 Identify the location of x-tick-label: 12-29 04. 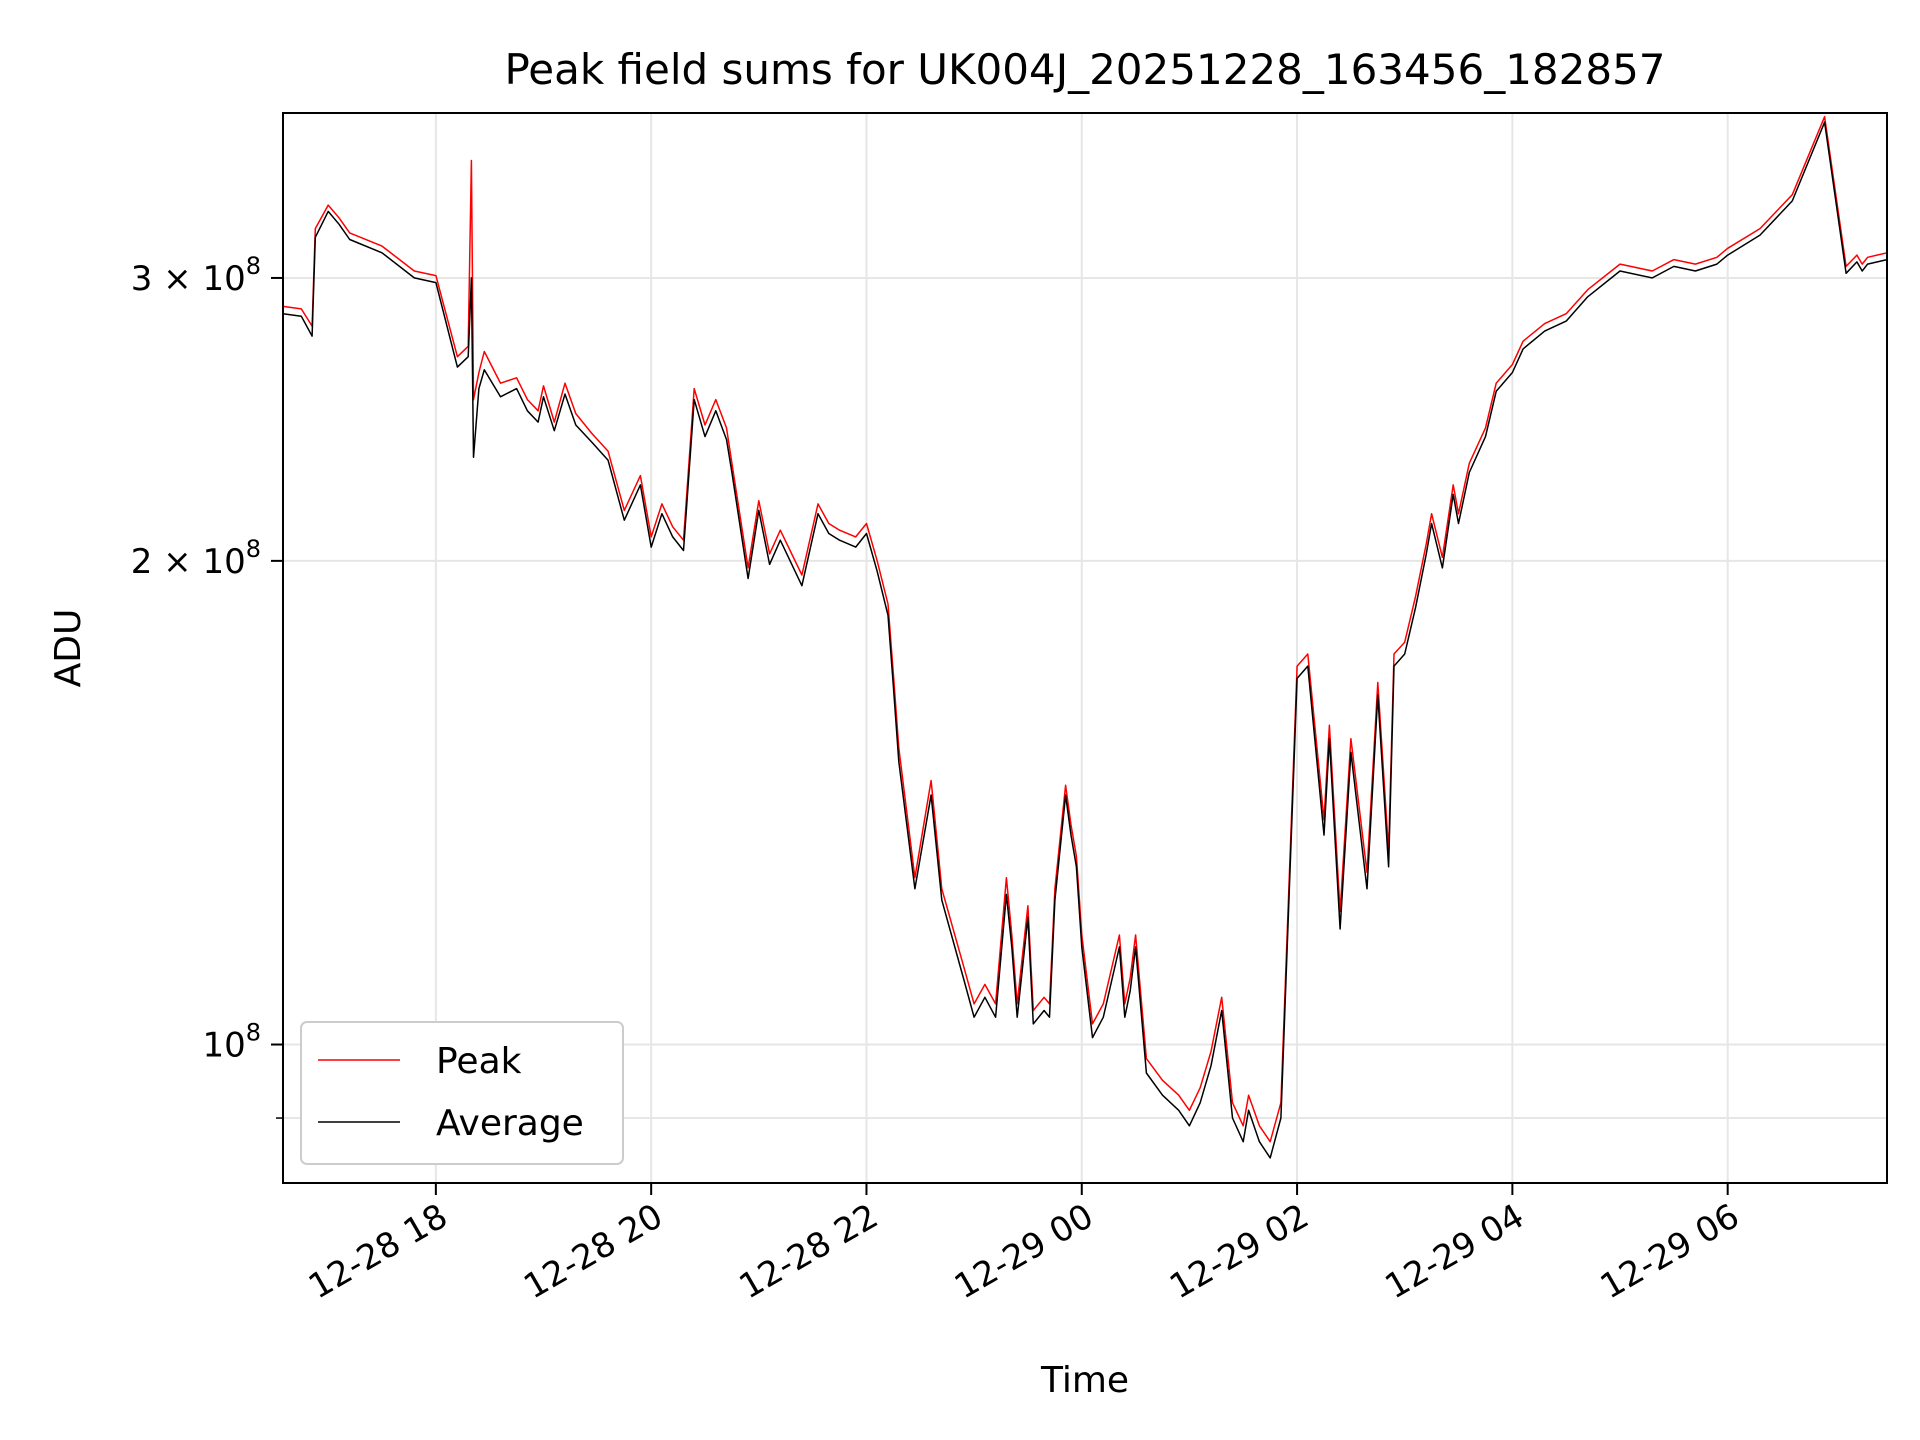
(1454, 1251).